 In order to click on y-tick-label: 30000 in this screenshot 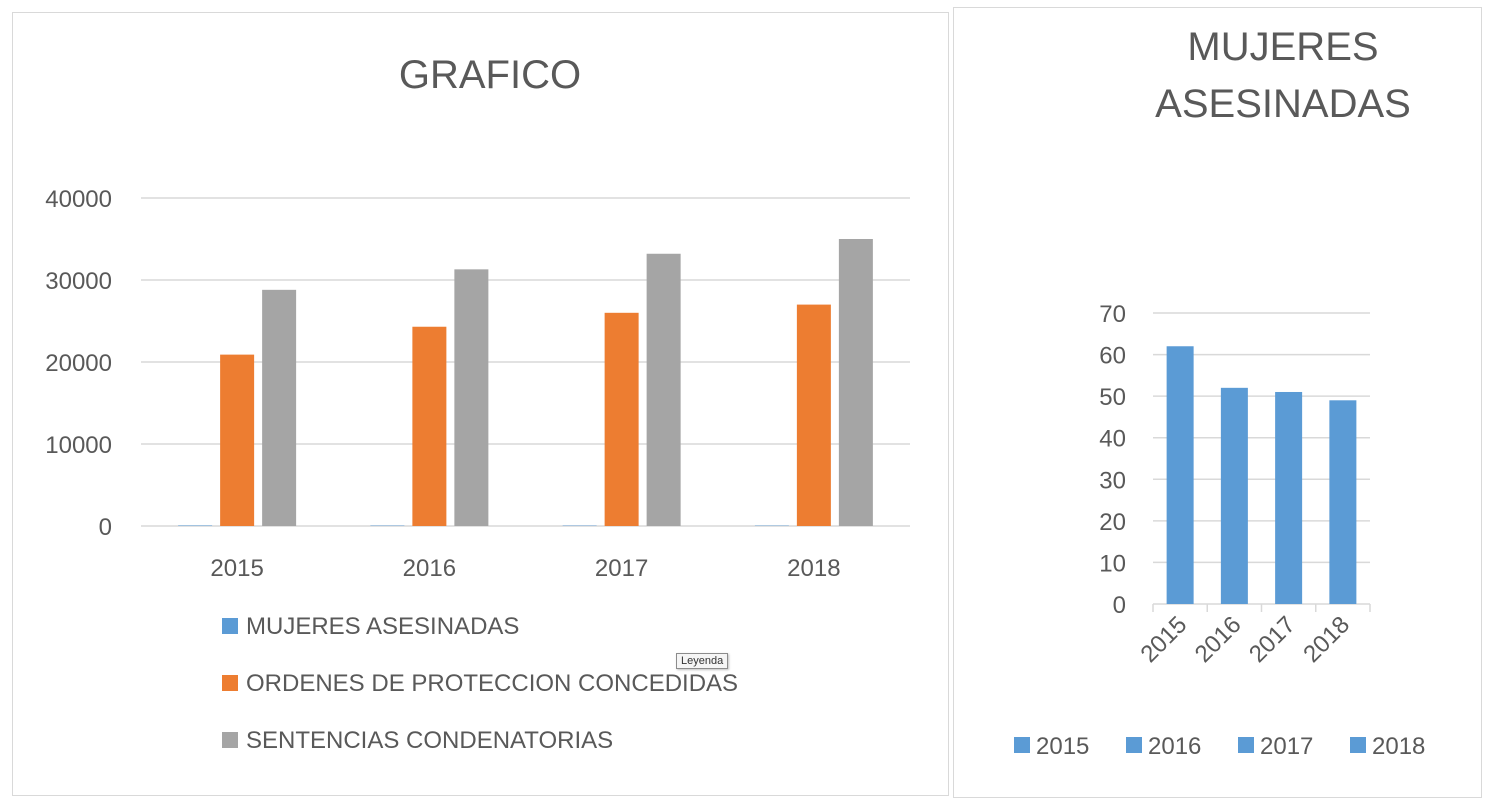, I will do `click(78, 281)`.